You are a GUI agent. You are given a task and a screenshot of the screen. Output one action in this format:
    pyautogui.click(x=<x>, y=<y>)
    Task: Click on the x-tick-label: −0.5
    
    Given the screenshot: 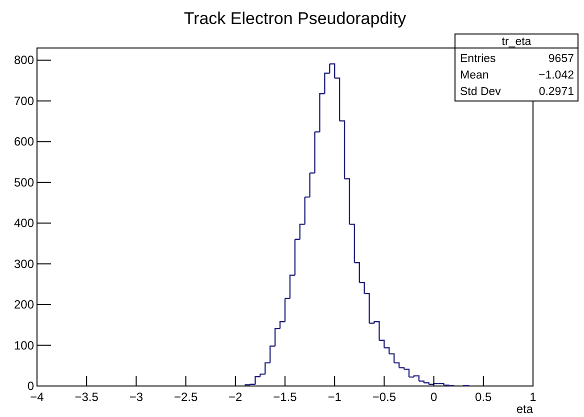 What is the action you would take?
    pyautogui.click(x=384, y=397)
    